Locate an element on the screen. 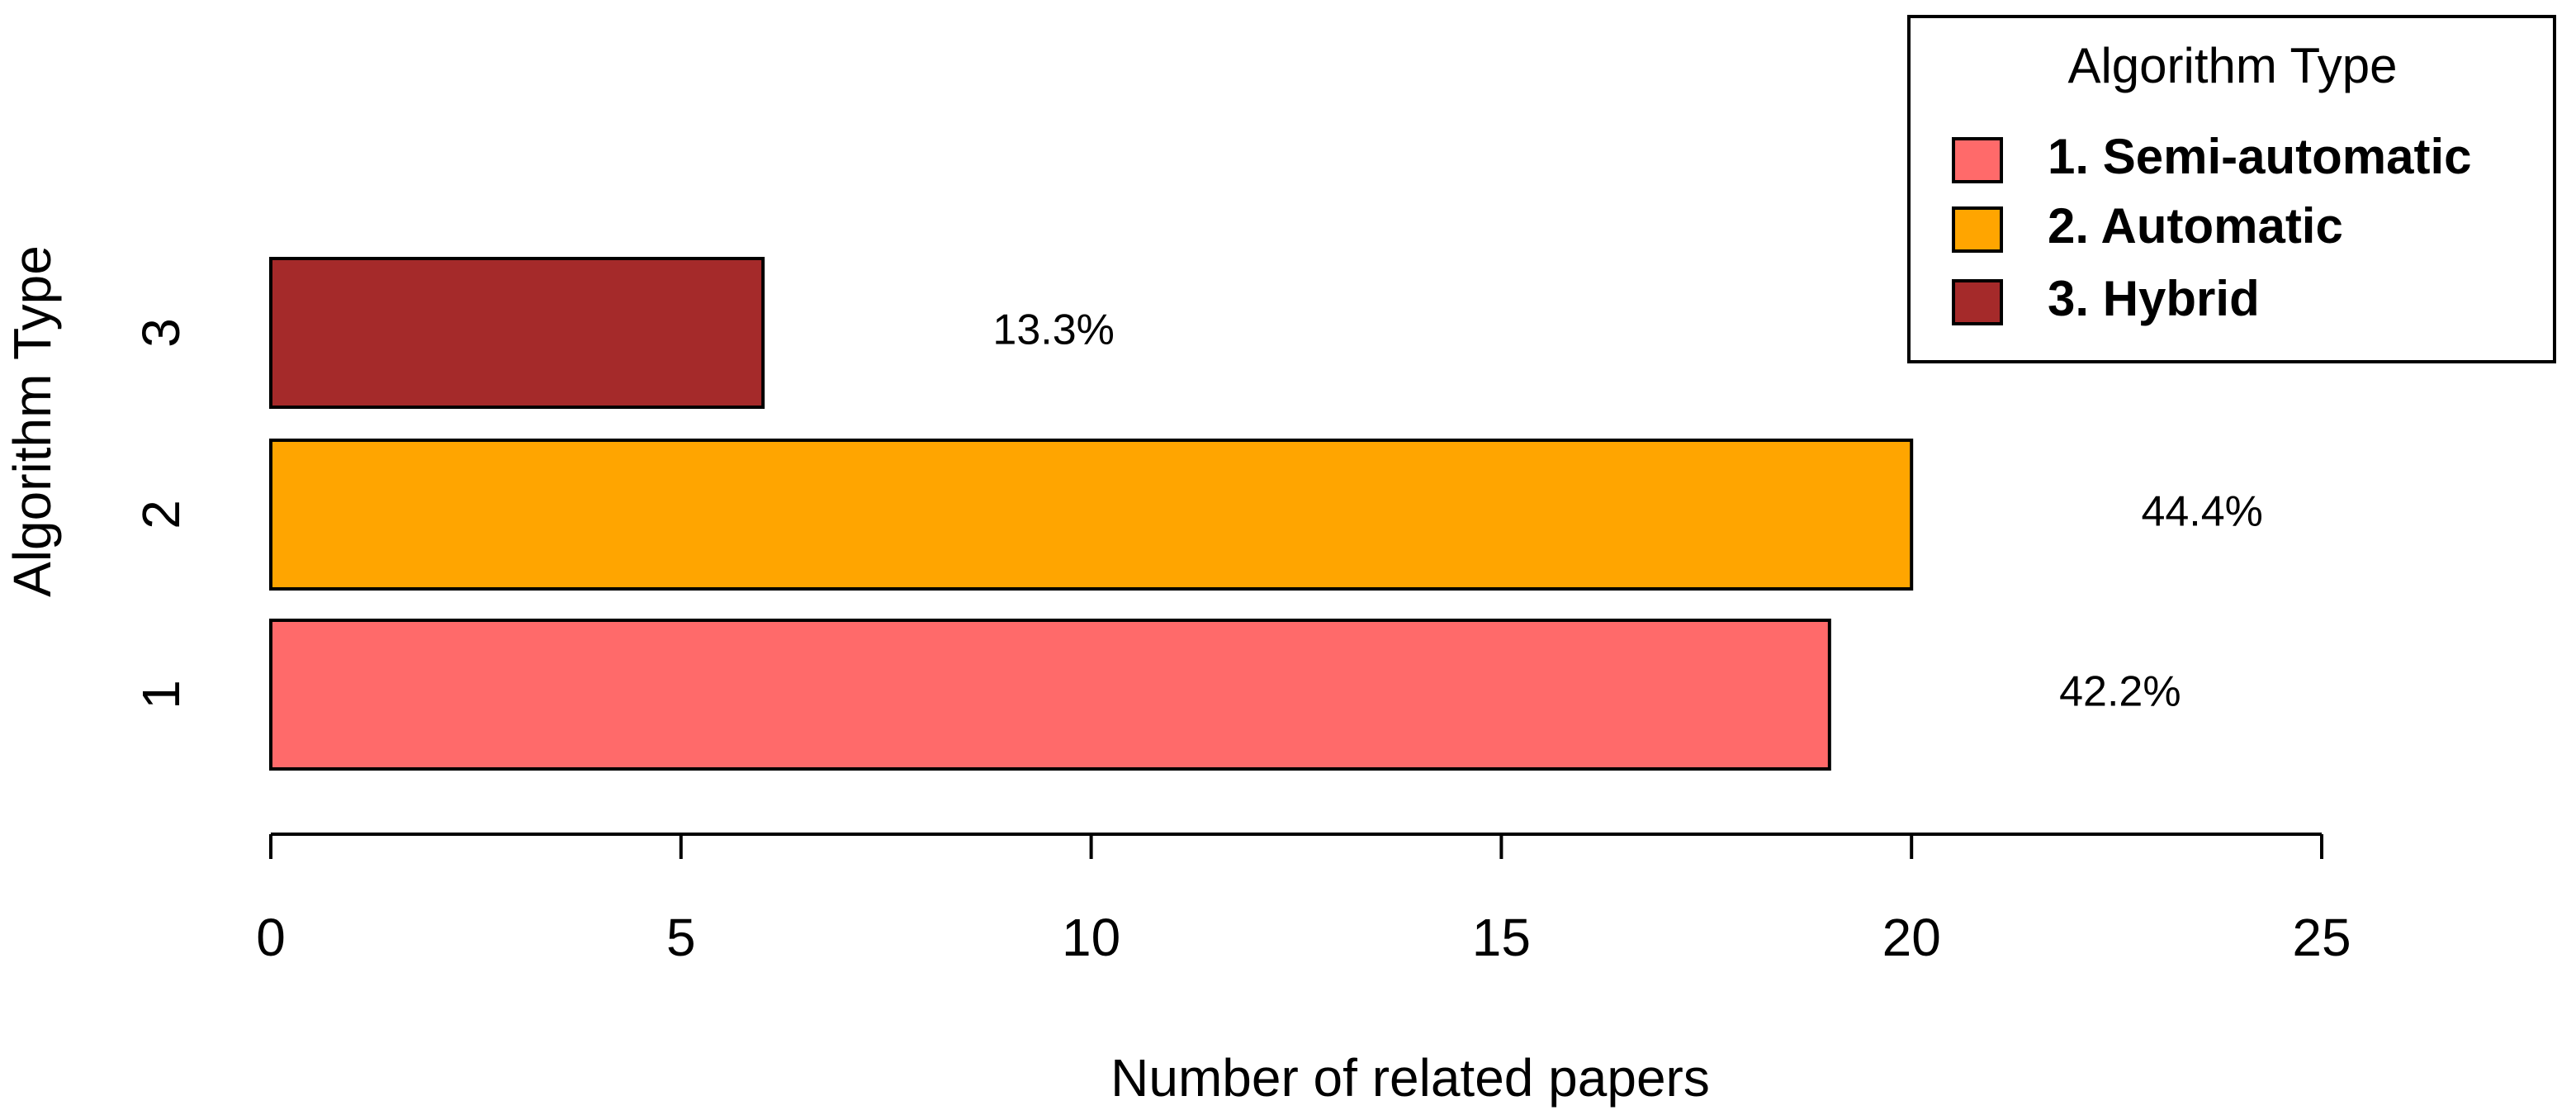 The image size is (2576, 1115). legend-title: Algorithm Type is located at coordinates (2232, 65).